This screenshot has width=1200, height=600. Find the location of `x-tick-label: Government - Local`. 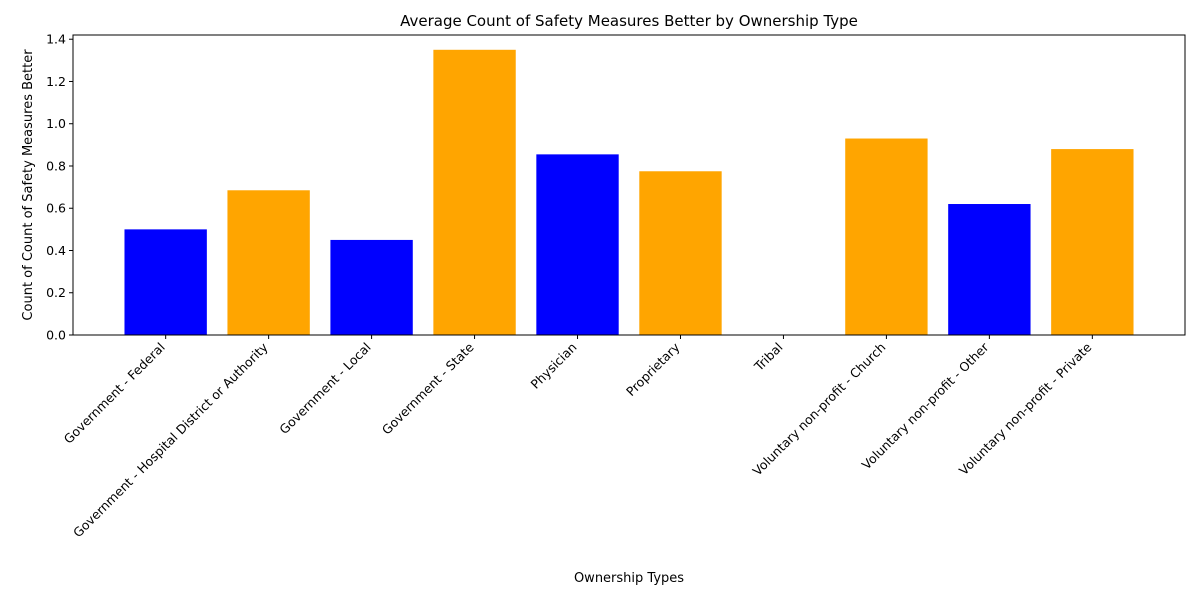

x-tick-label: Government - Local is located at coordinates (324, 388).